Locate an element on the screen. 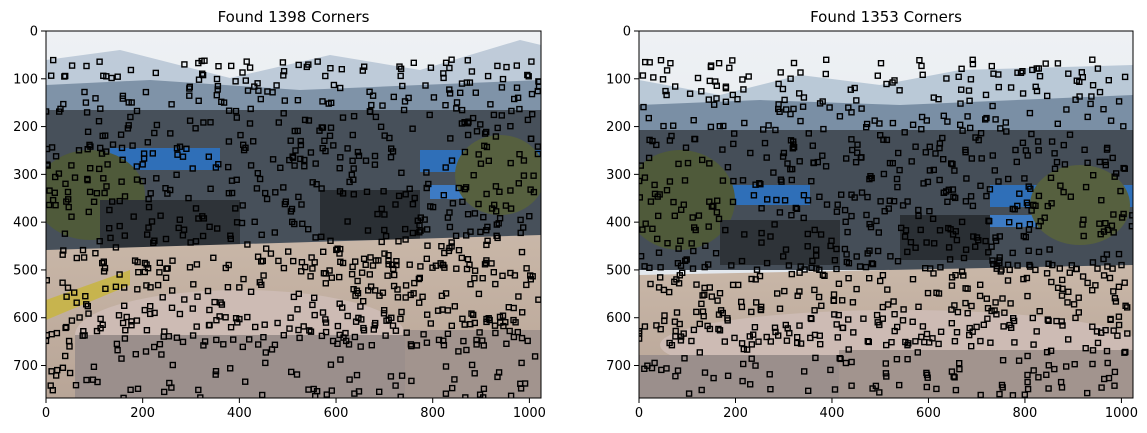  y-tick-label: 400 is located at coordinates (618, 223).